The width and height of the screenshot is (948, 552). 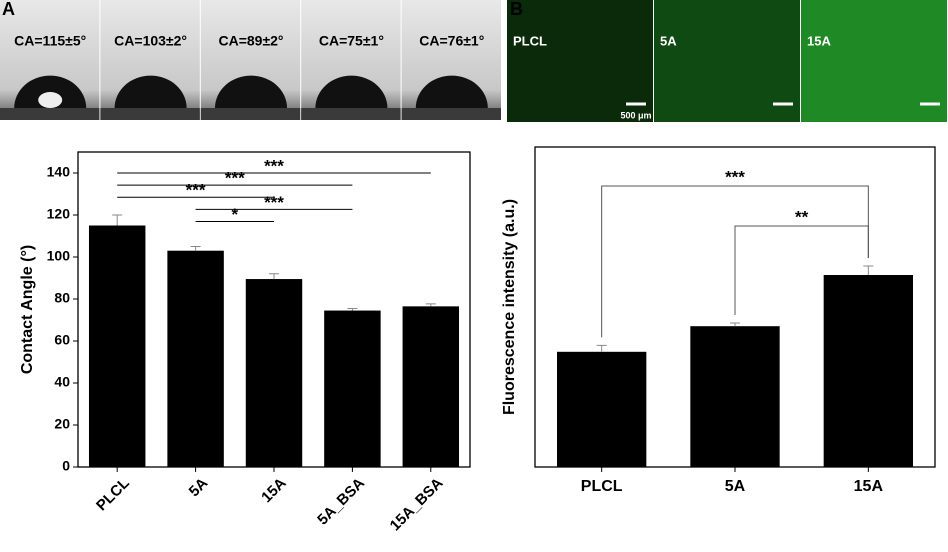 I want to click on image-caption: CA=89±2°, so click(x=250, y=41).